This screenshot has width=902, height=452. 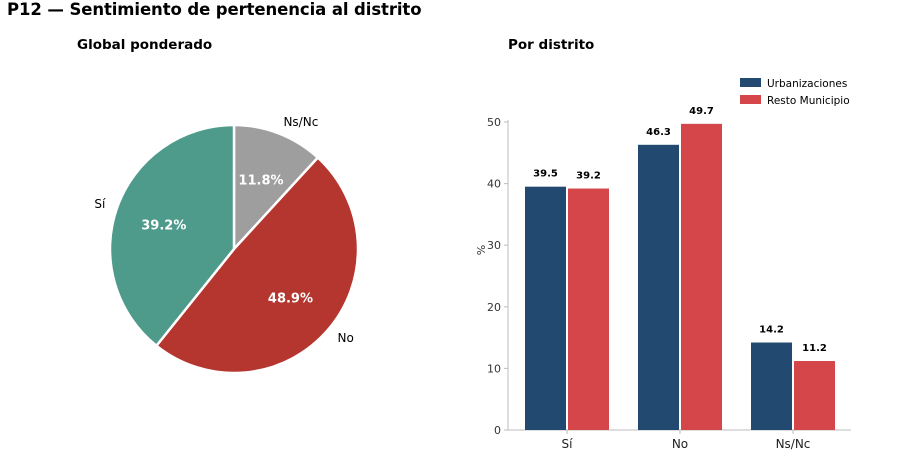 I want to click on bar-chart-title: Por distrito, so click(x=551, y=45).